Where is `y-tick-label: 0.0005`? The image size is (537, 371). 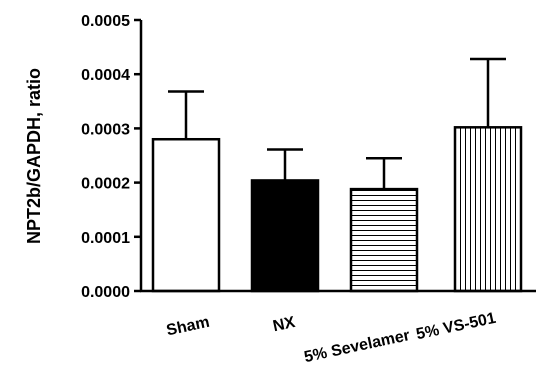 y-tick-label: 0.0005 is located at coordinates (105, 21).